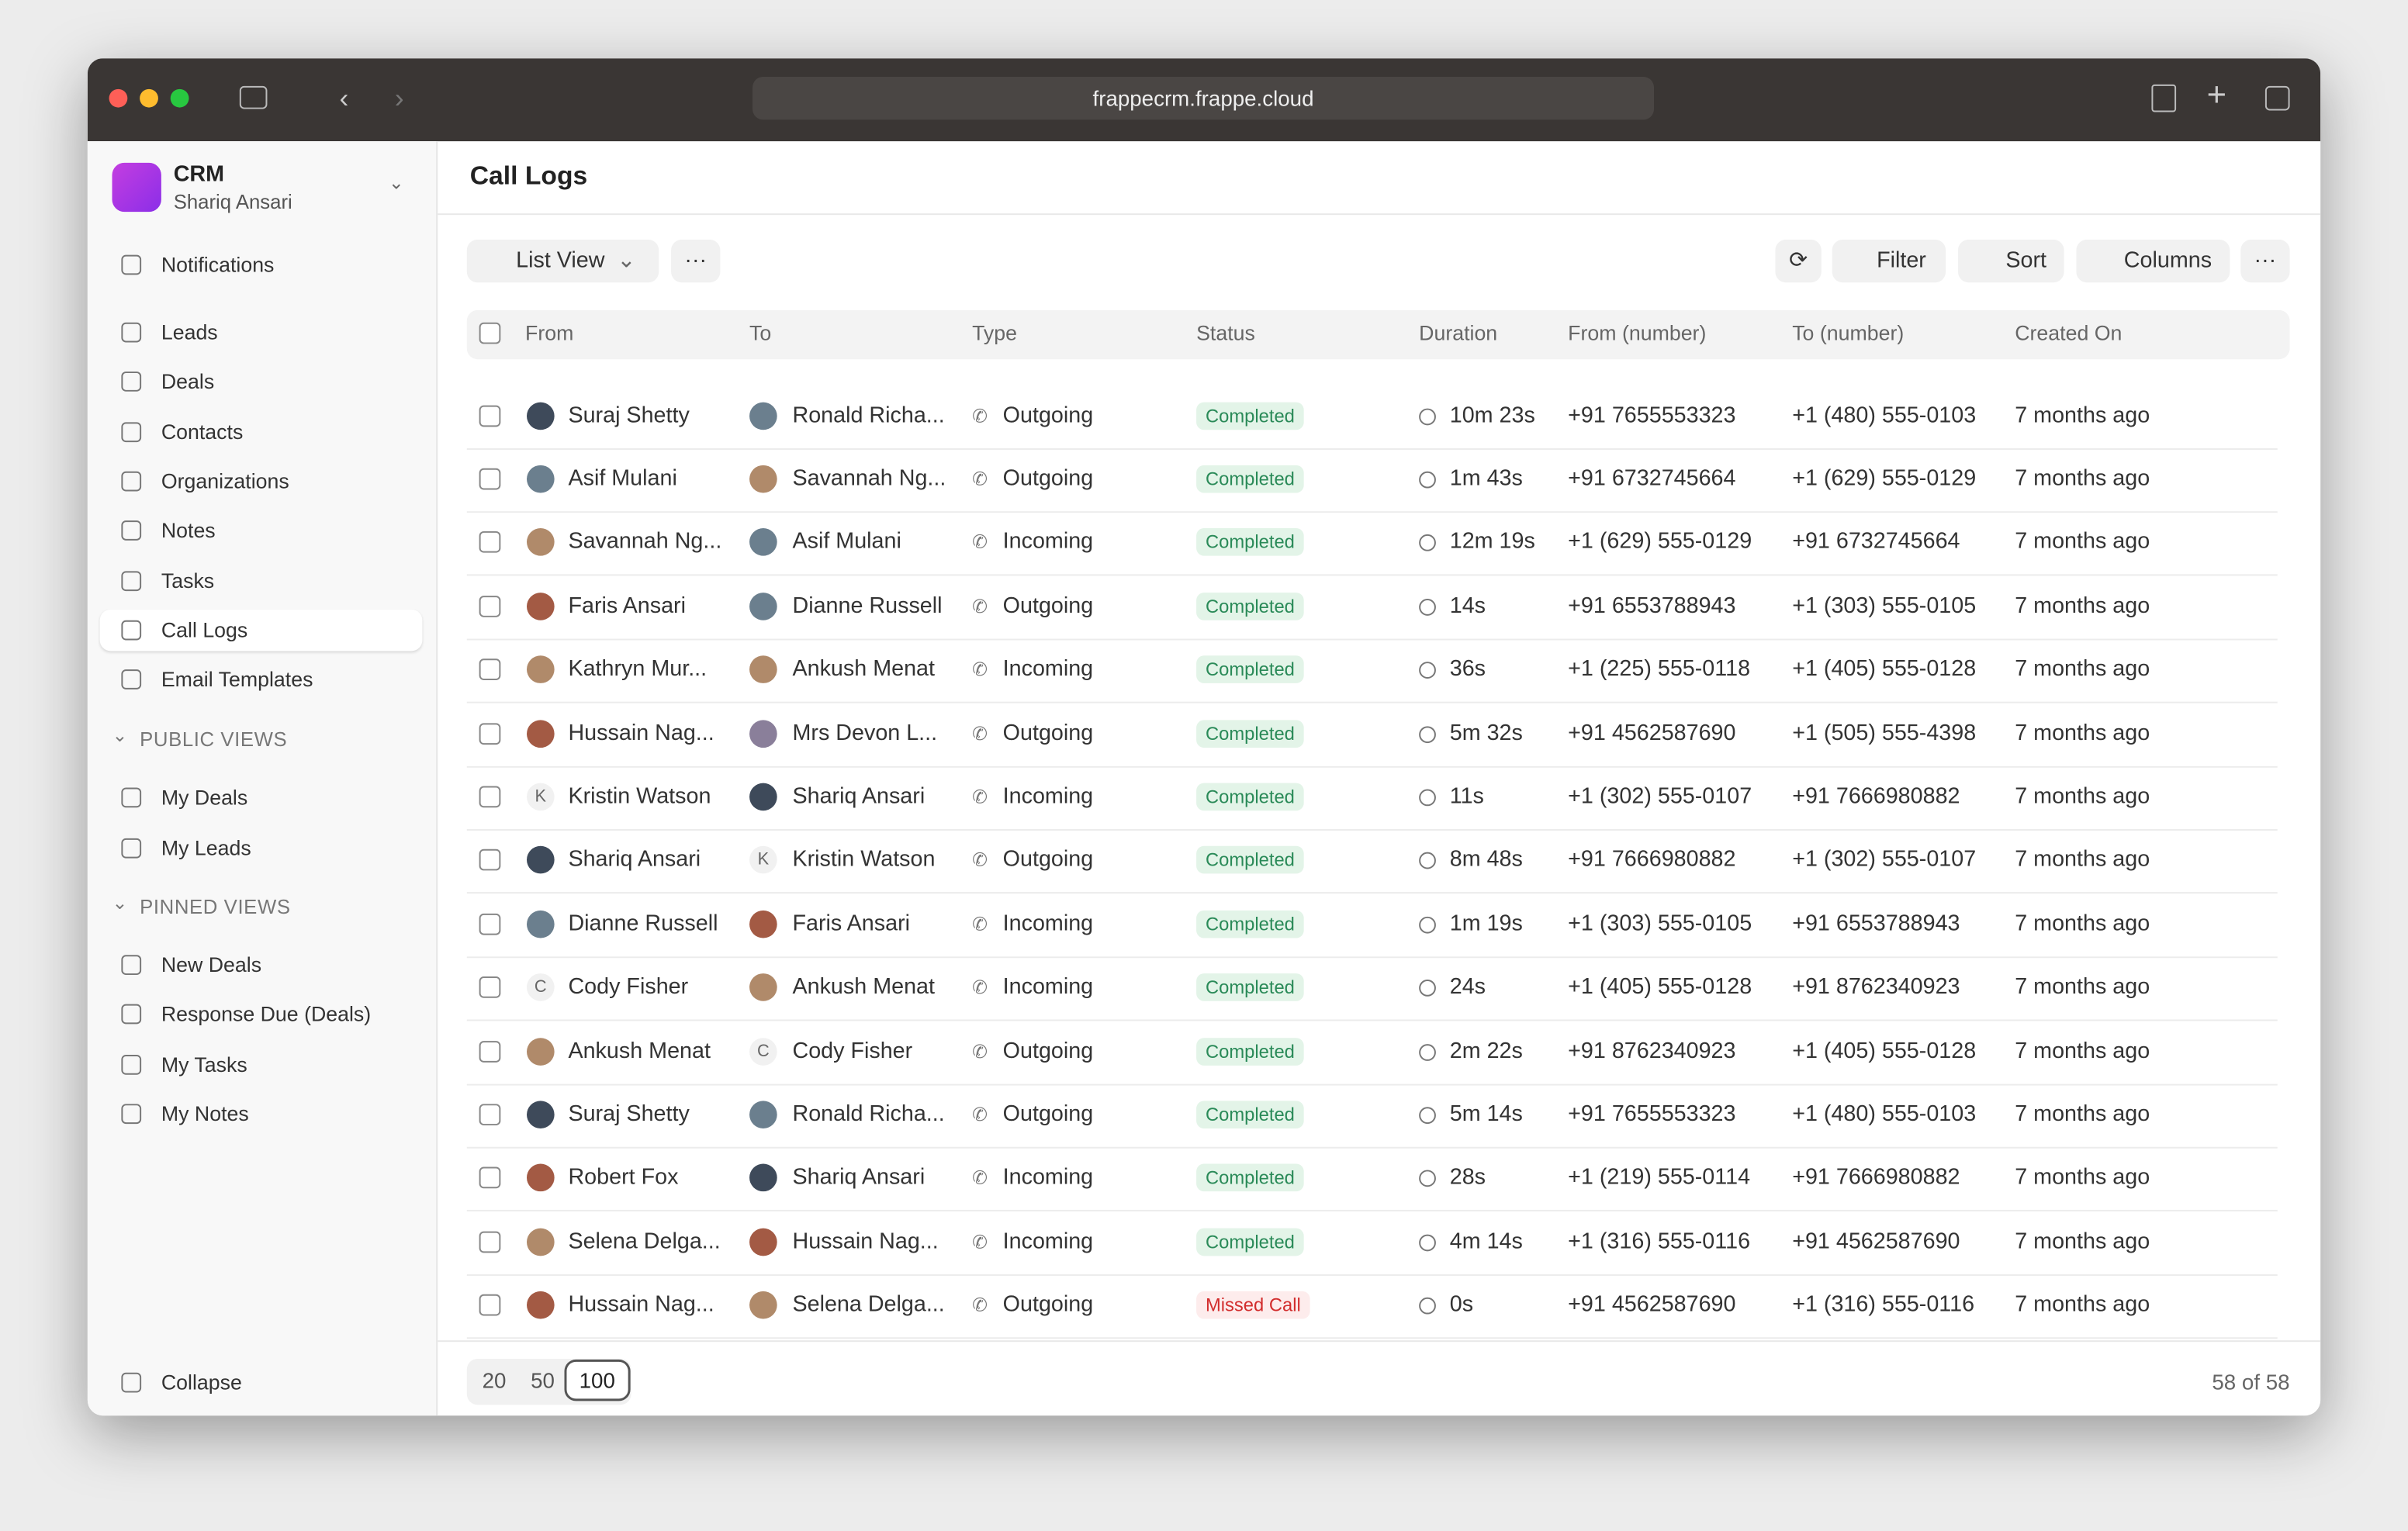 The image size is (2408, 1531). Describe the element at coordinates (1889, 261) in the screenshot. I see `filter-button: Filter` at that location.